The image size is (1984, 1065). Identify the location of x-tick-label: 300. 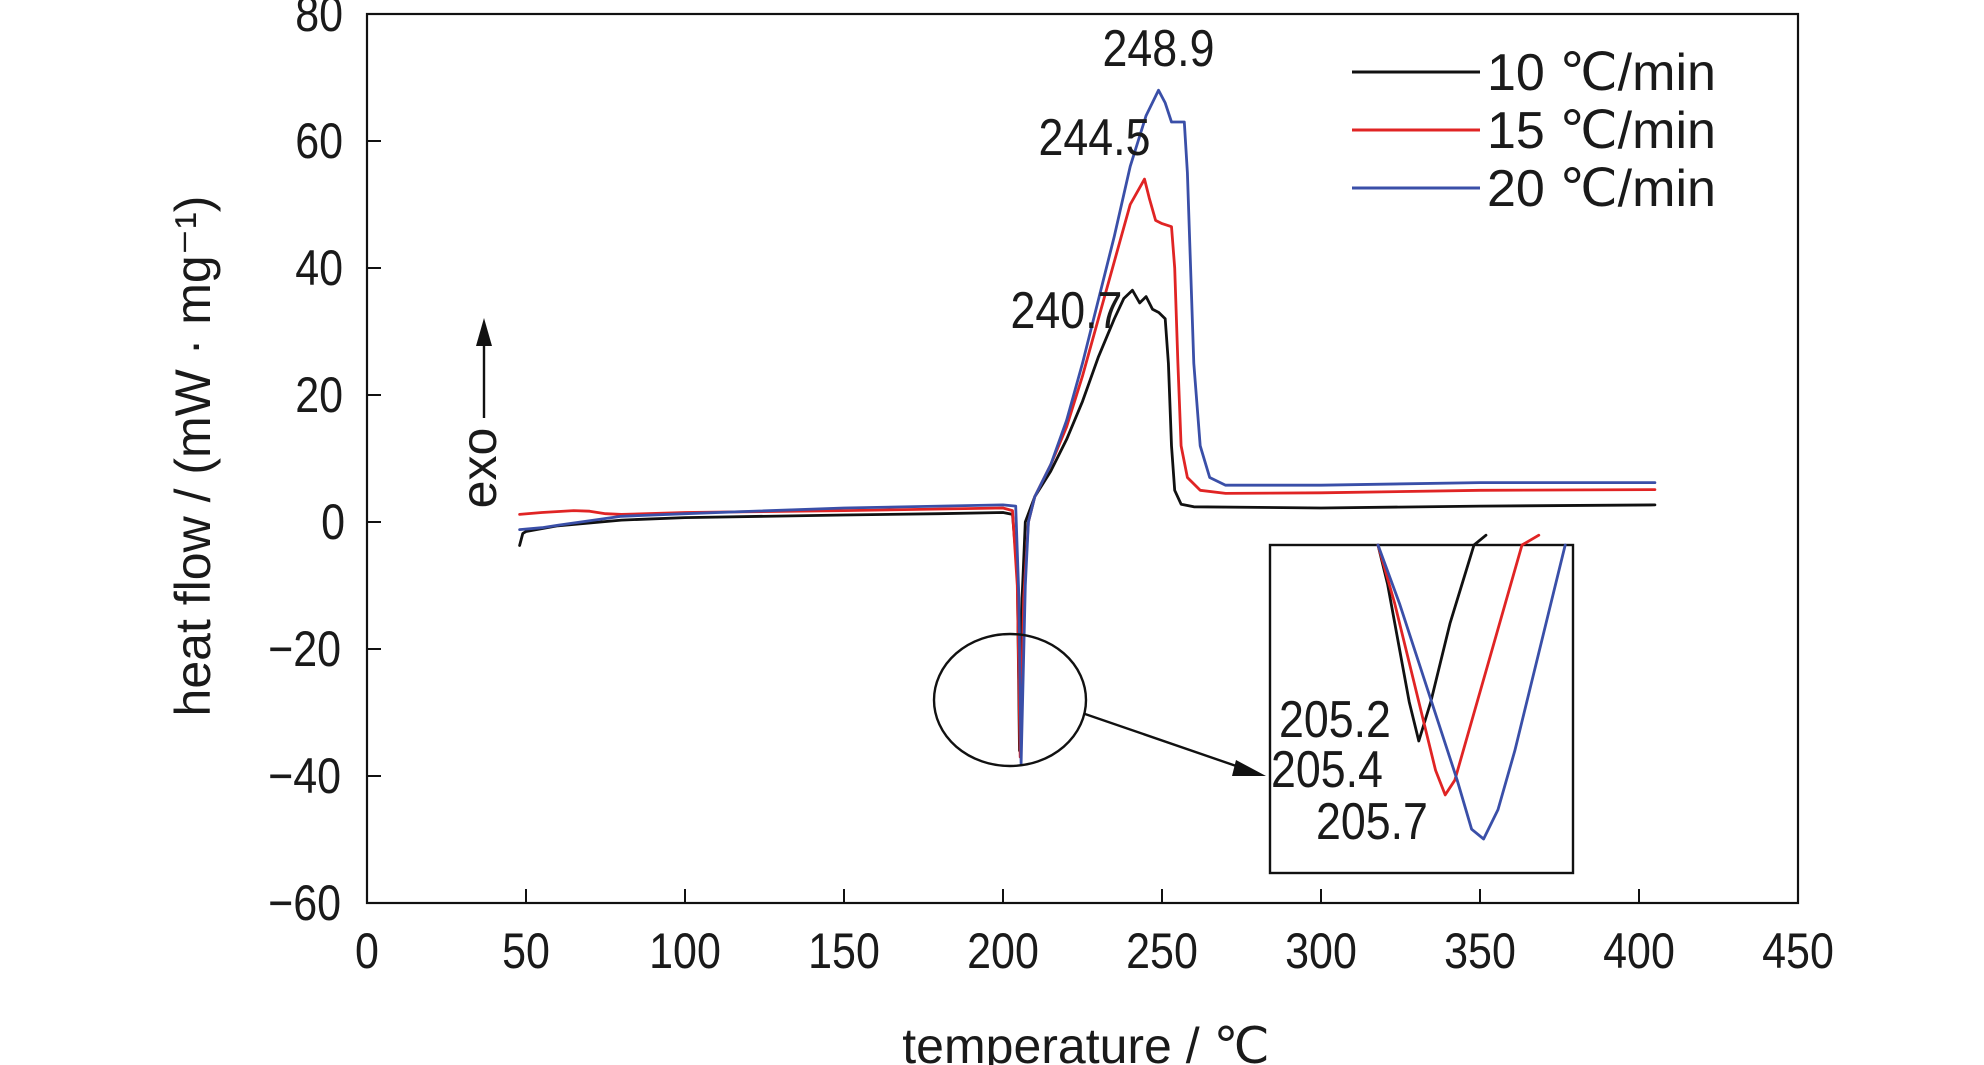
(1321, 951).